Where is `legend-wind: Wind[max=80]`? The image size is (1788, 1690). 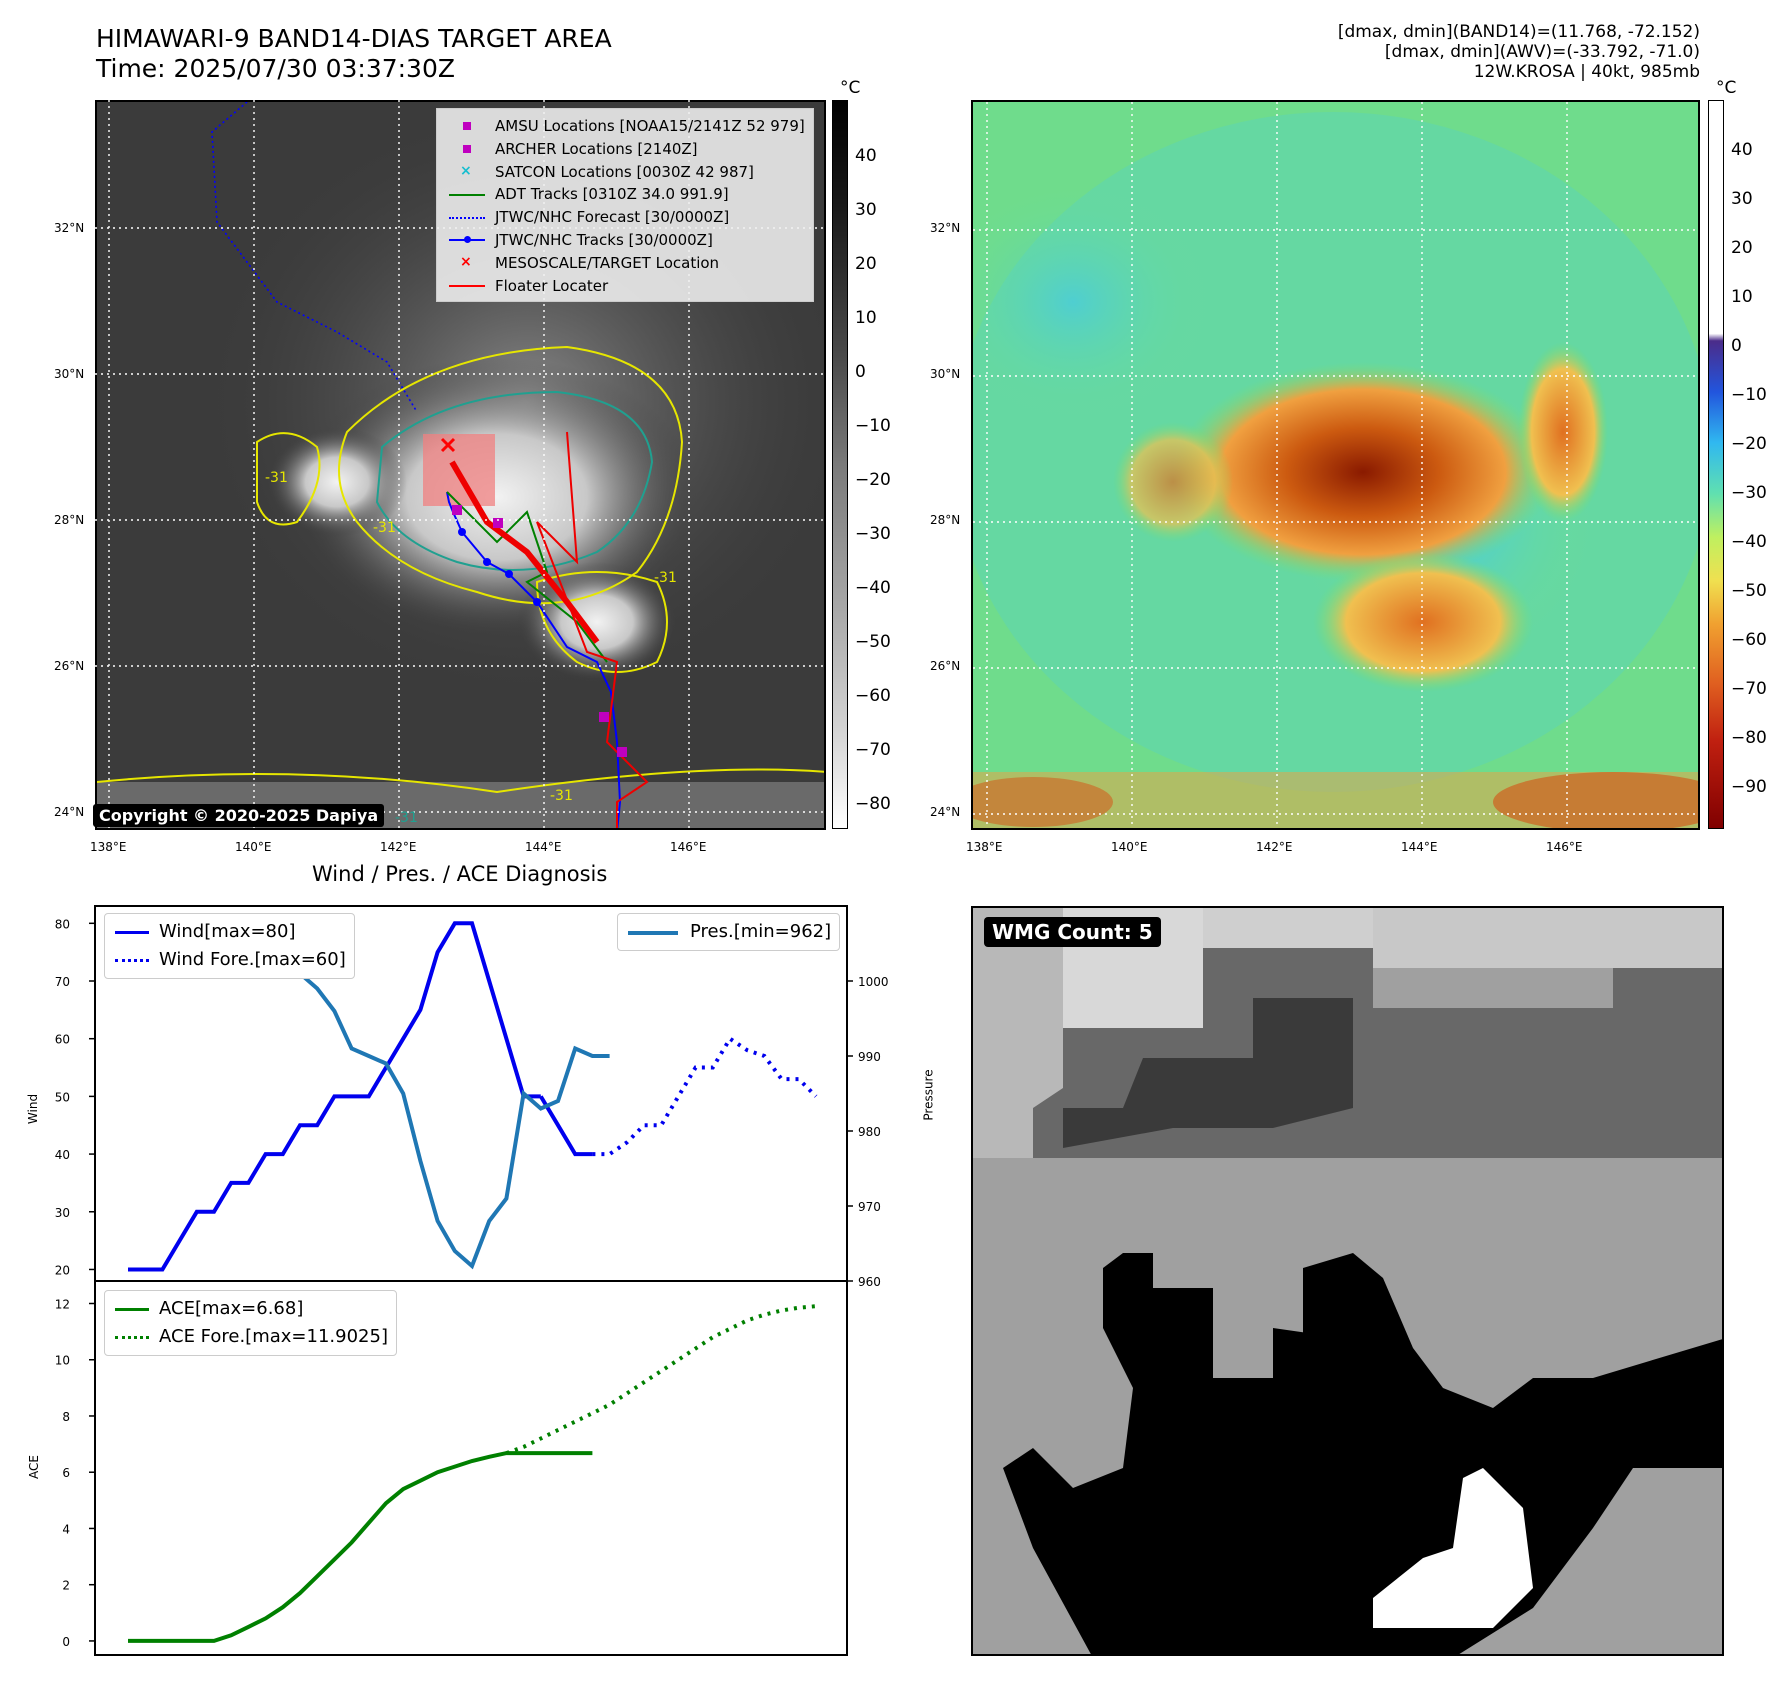
legend-wind: Wind[max=80] is located at coordinates (229, 932).